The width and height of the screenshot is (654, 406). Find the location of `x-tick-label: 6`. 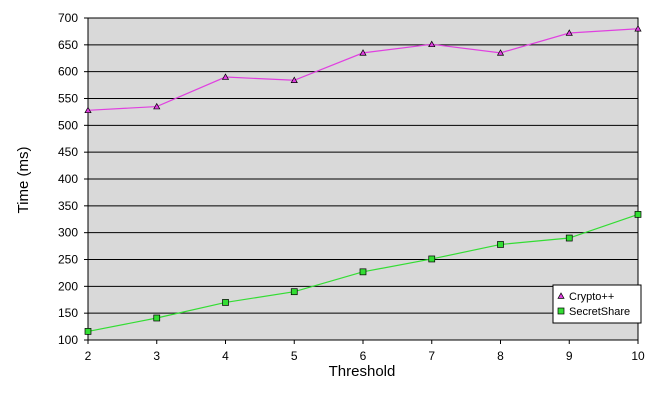

x-tick-label: 6 is located at coordinates (363, 356).